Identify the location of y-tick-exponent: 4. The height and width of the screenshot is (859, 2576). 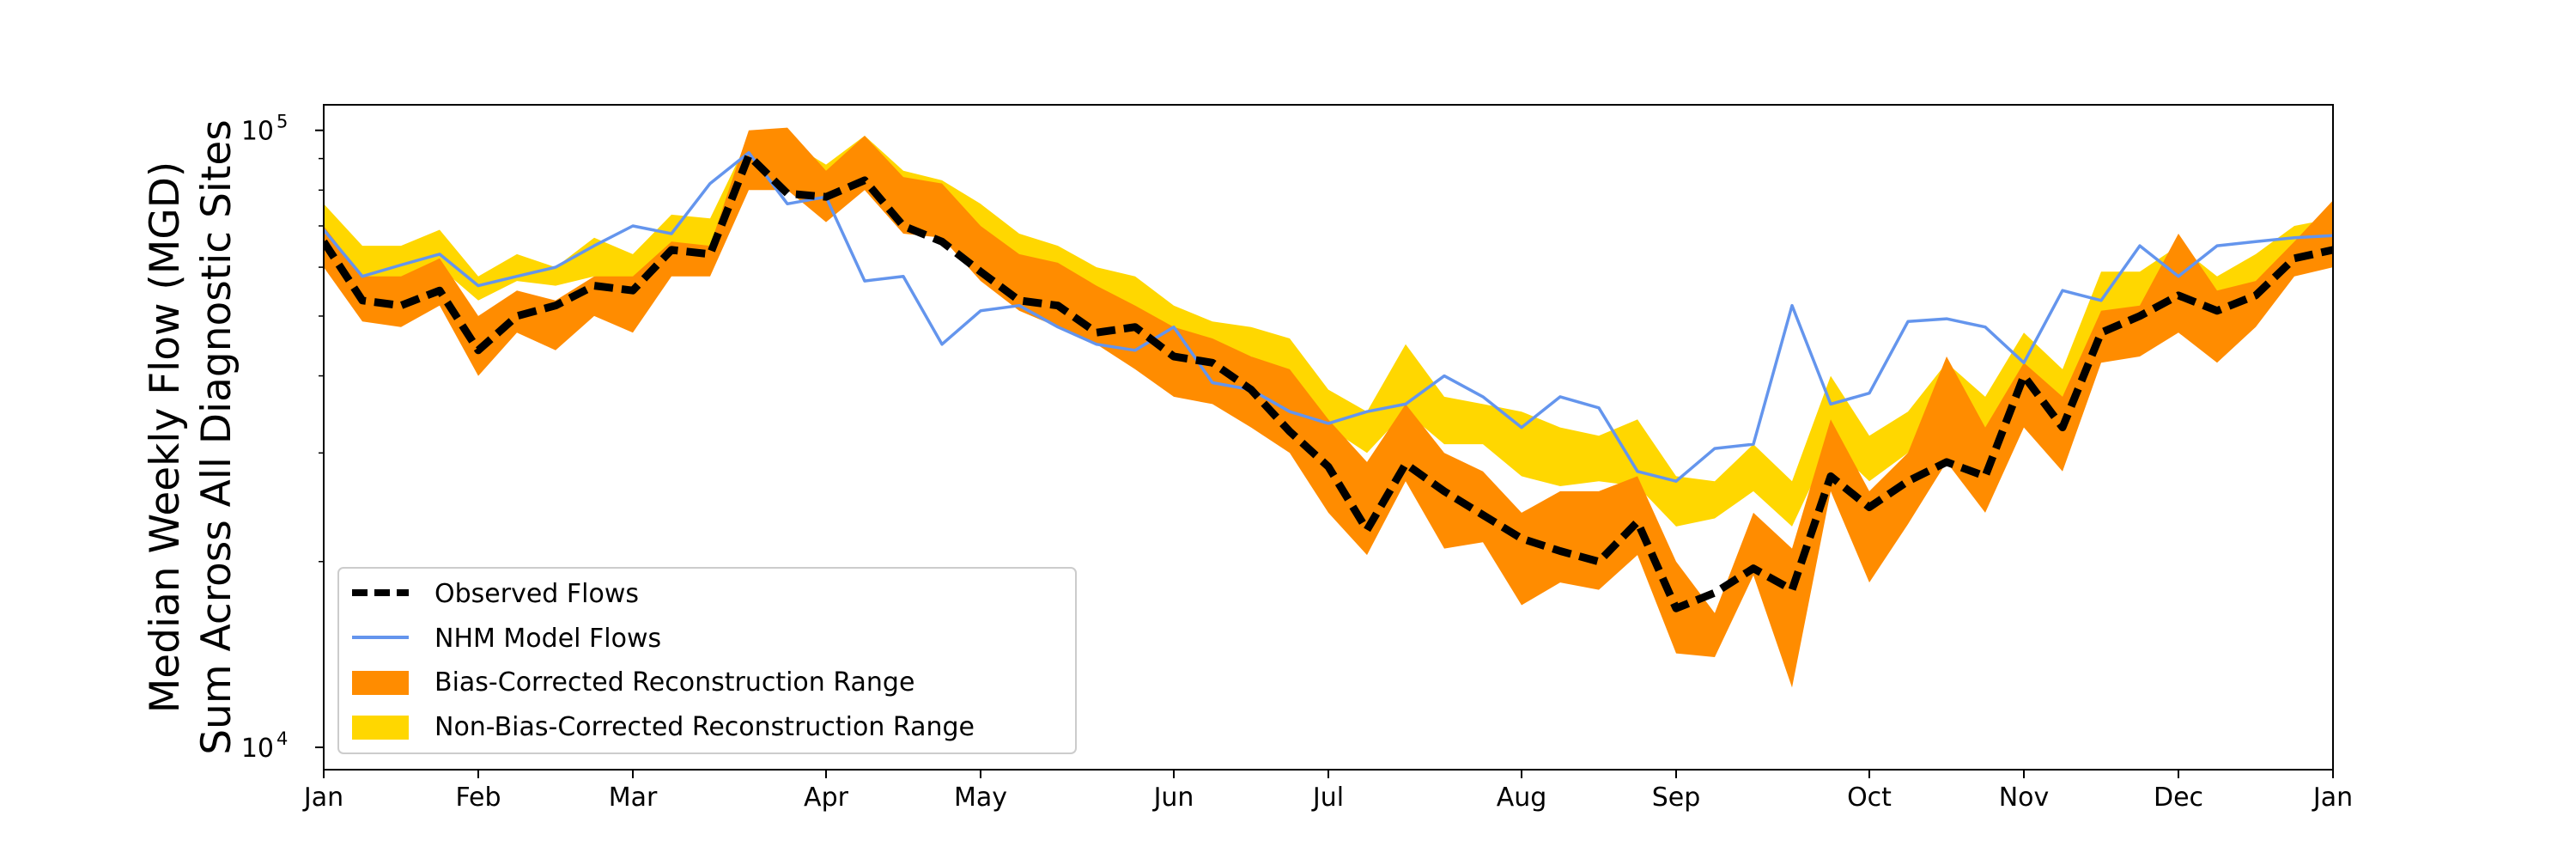
(282, 738).